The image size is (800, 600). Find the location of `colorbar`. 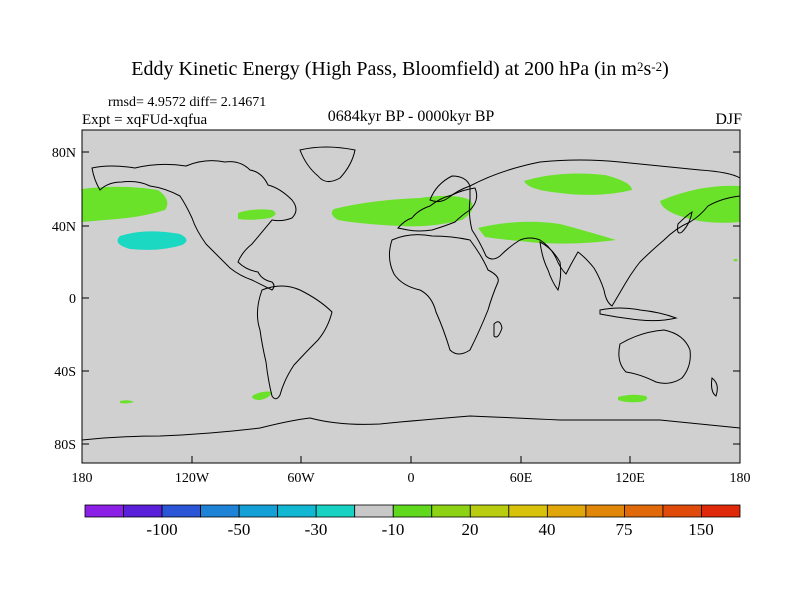

colorbar is located at coordinates (412, 511).